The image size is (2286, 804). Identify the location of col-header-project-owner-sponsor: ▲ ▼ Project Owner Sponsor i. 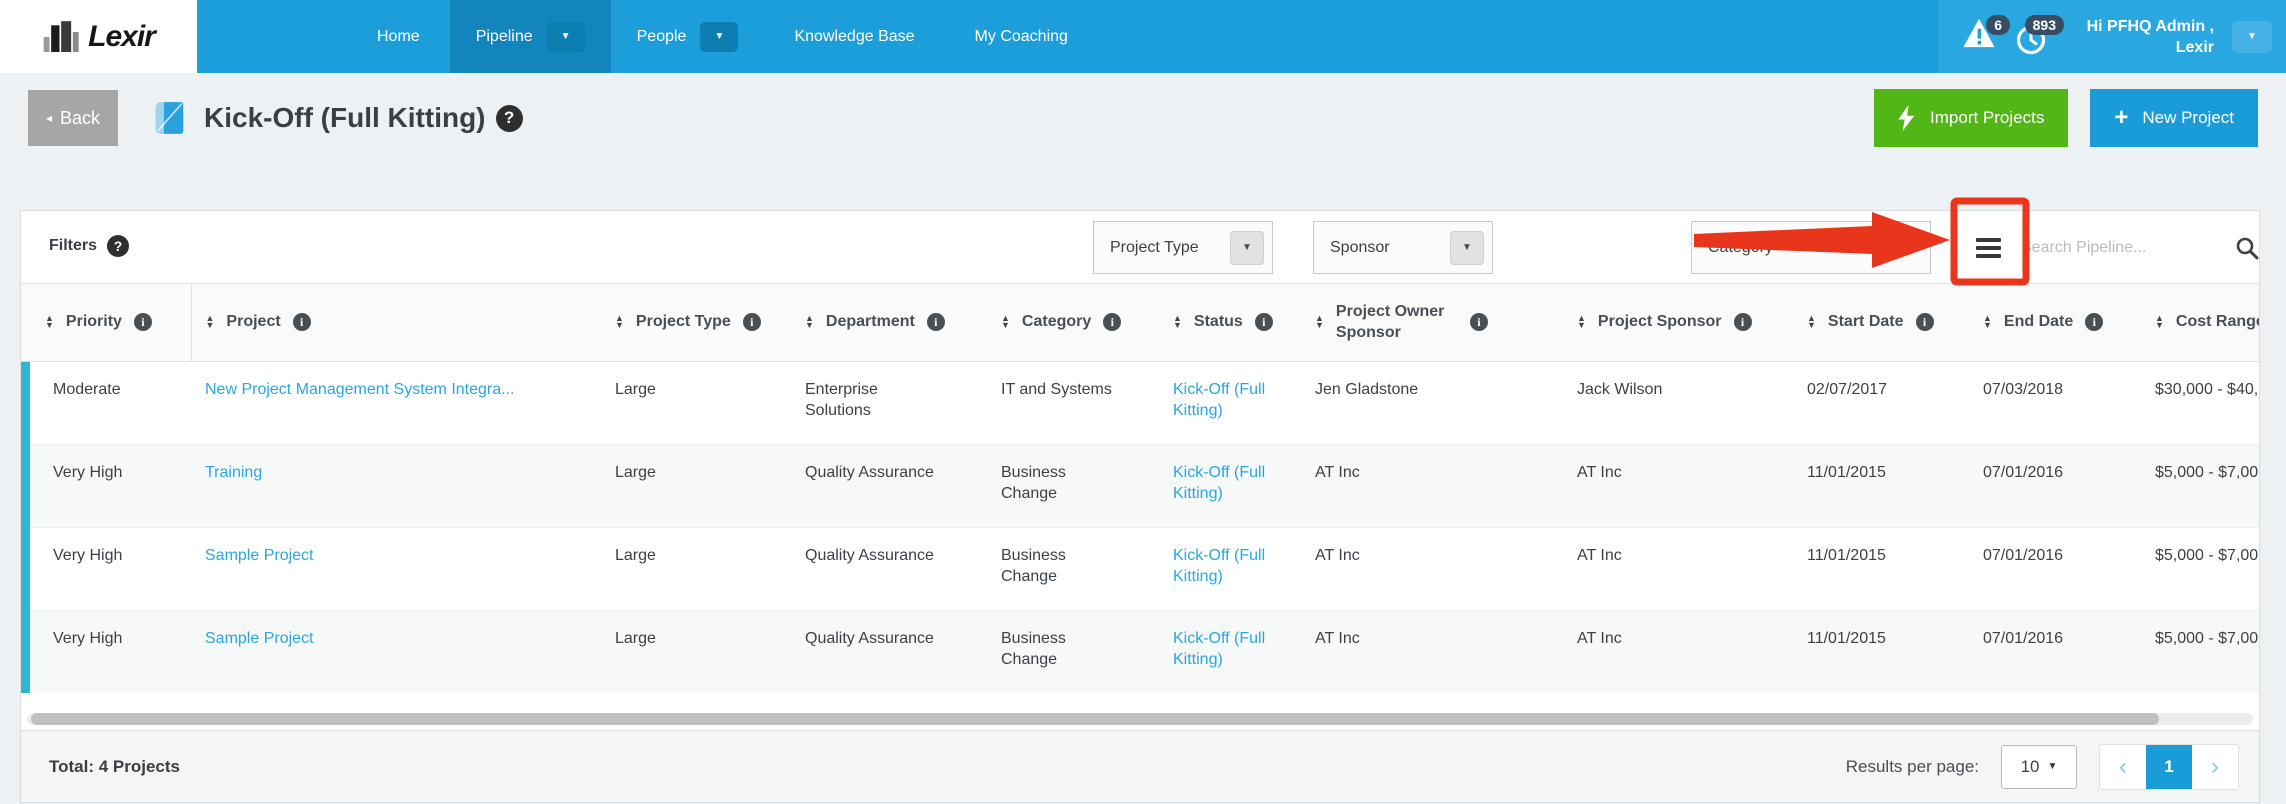
(1432, 323).